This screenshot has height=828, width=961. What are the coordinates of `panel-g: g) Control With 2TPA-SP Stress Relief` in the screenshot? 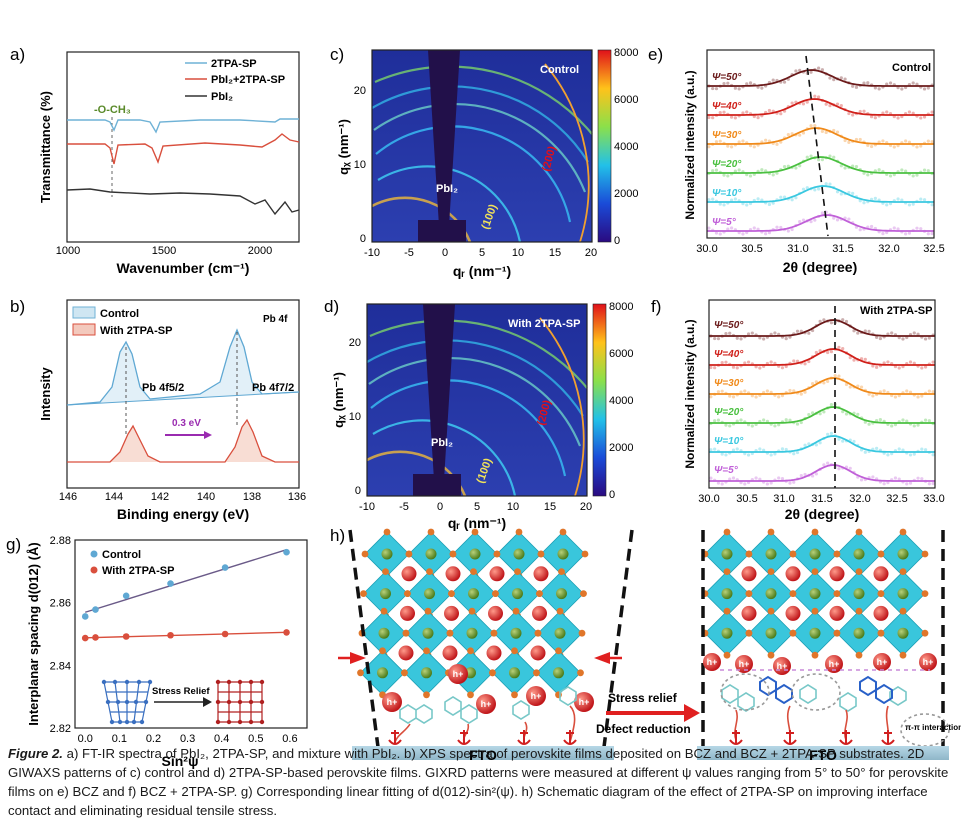 It's located at (157, 652).